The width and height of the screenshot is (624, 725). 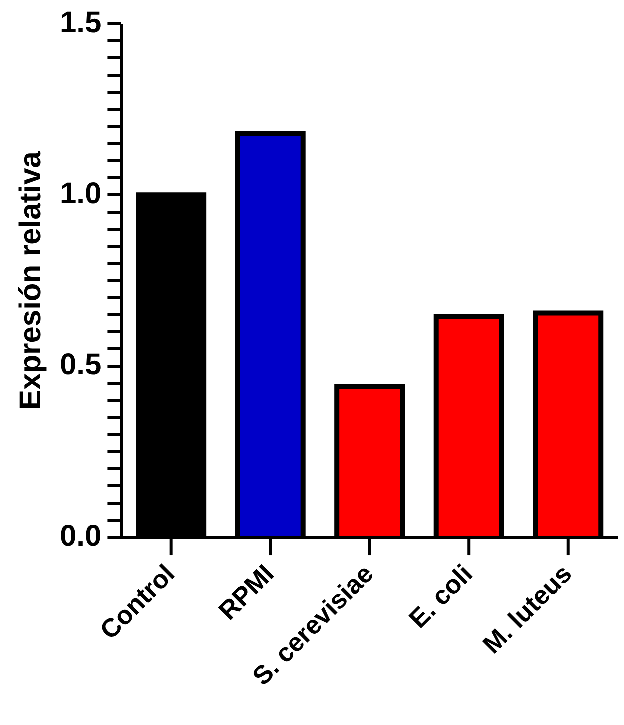 I want to click on y-tick-label: 1.0, so click(x=81, y=193).